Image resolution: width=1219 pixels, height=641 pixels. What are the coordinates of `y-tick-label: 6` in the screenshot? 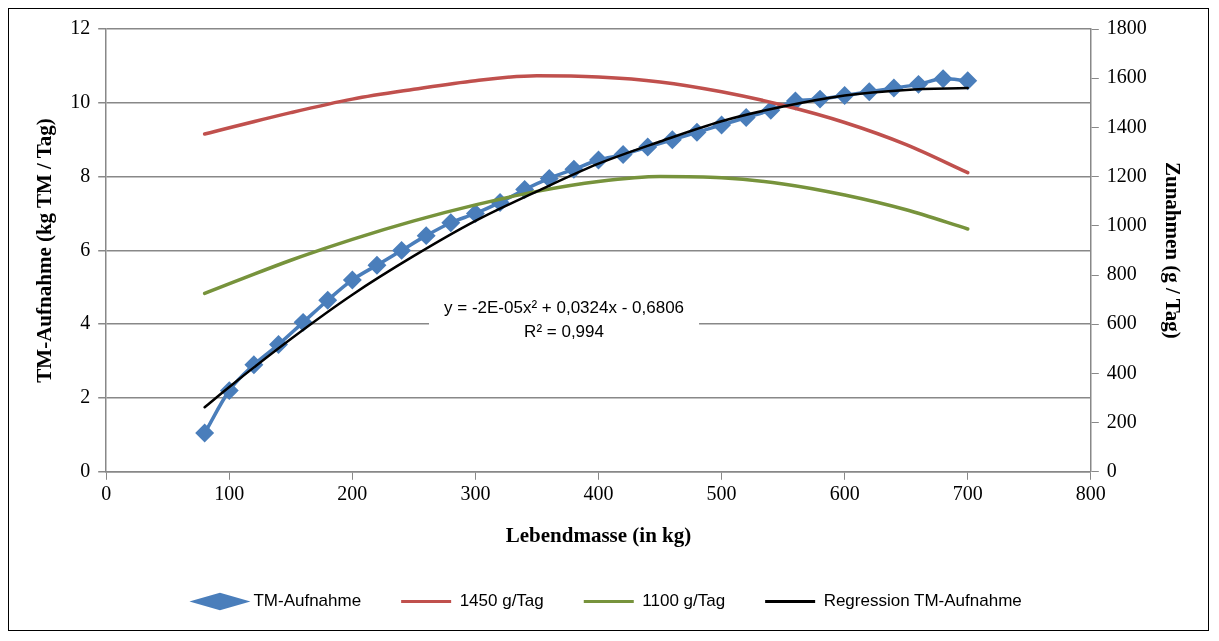 It's located at (85, 248).